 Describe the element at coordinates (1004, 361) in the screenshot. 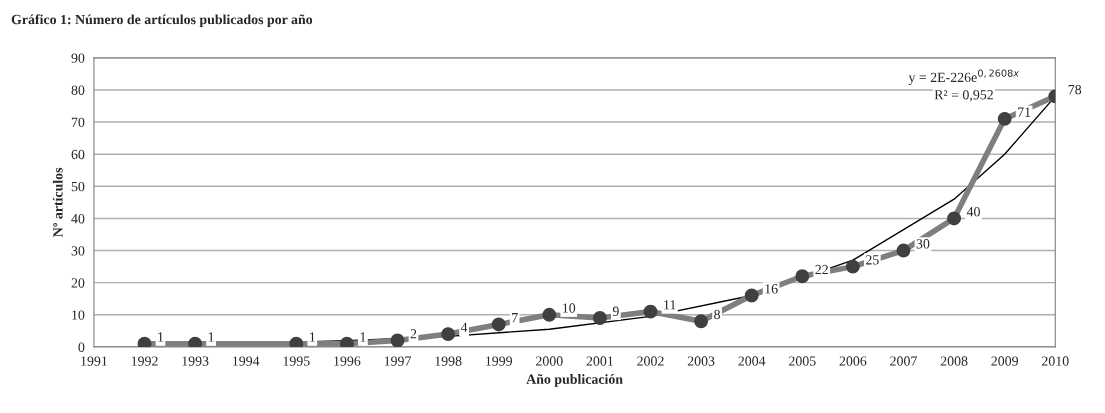

I see `x-tick-label: 2009` at that location.